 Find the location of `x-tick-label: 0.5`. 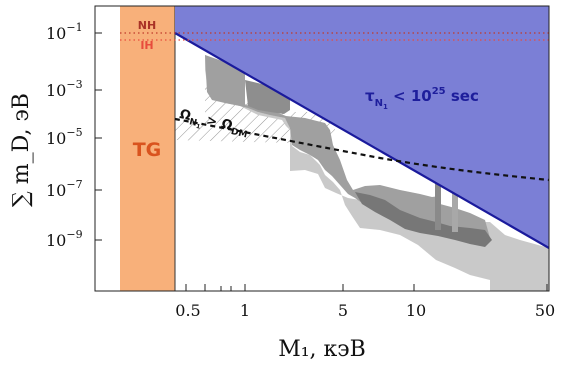

x-tick-label: 0.5 is located at coordinates (187, 310).